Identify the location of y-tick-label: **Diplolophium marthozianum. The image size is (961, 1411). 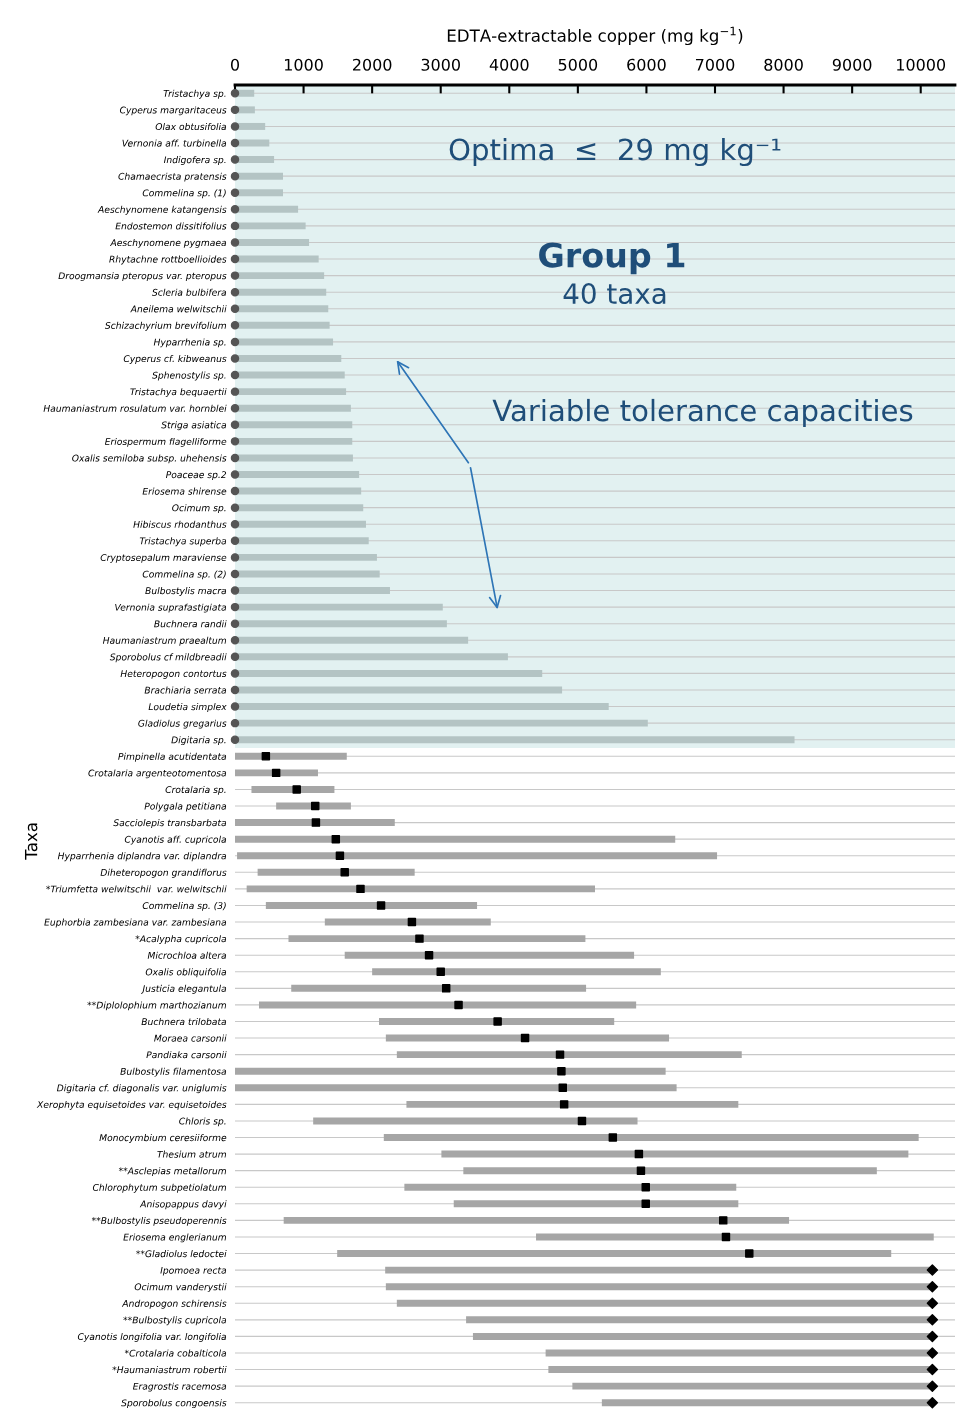
(157, 1006).